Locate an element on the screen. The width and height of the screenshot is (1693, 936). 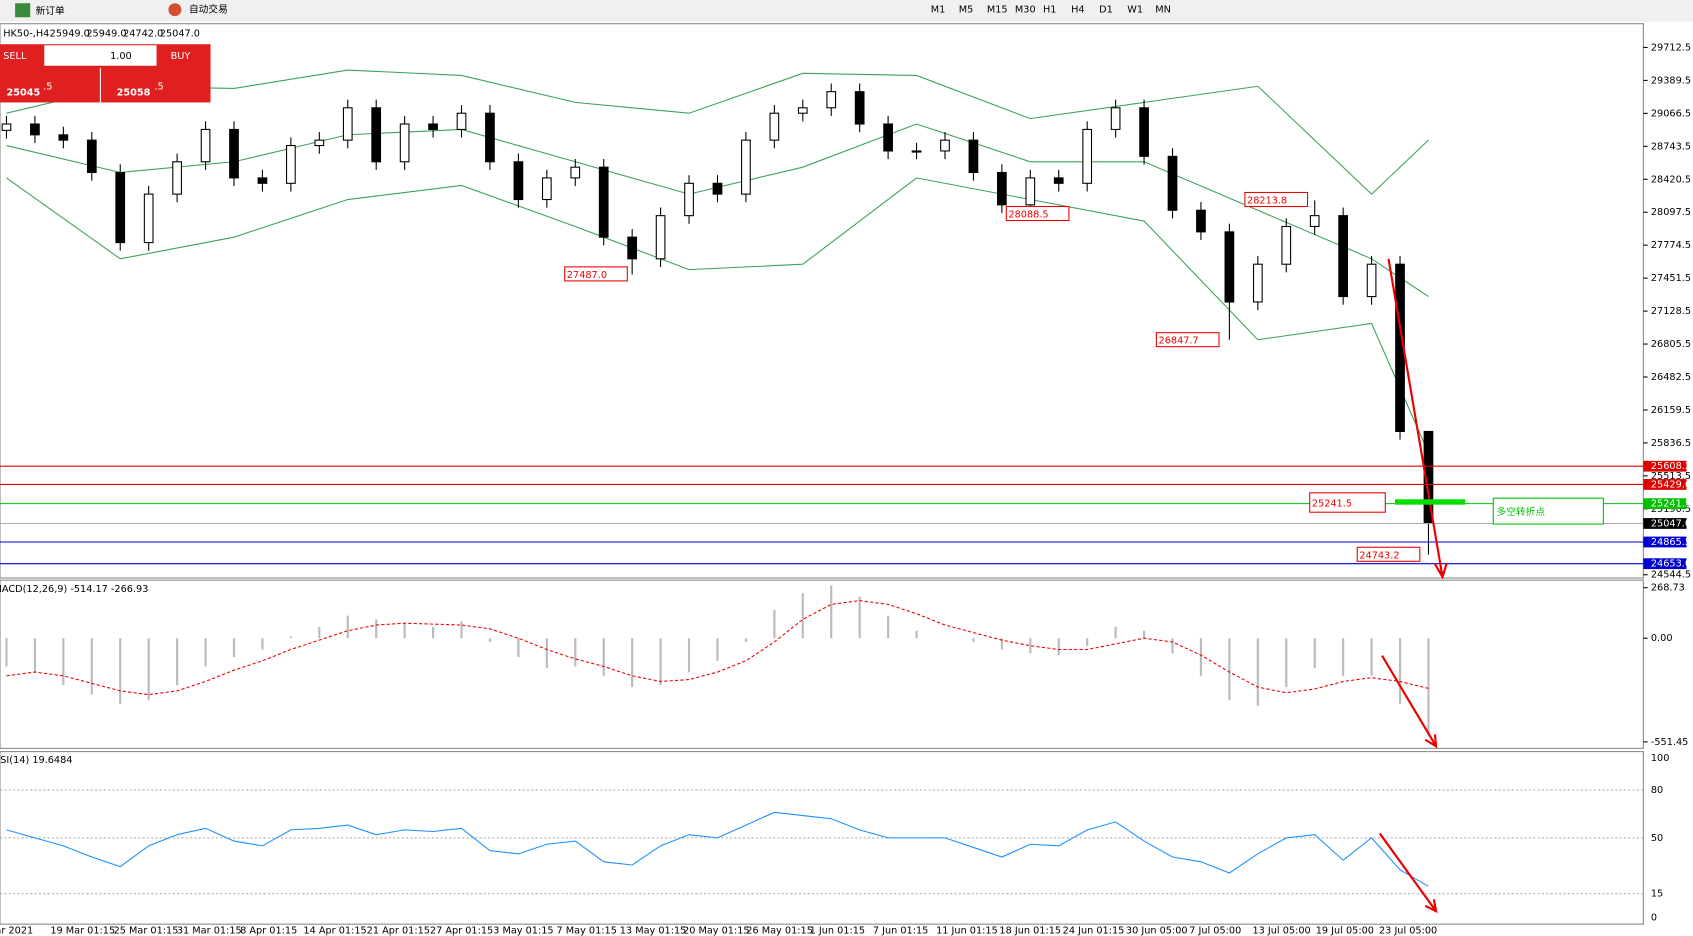
note-box is located at coordinates (1548, 511).